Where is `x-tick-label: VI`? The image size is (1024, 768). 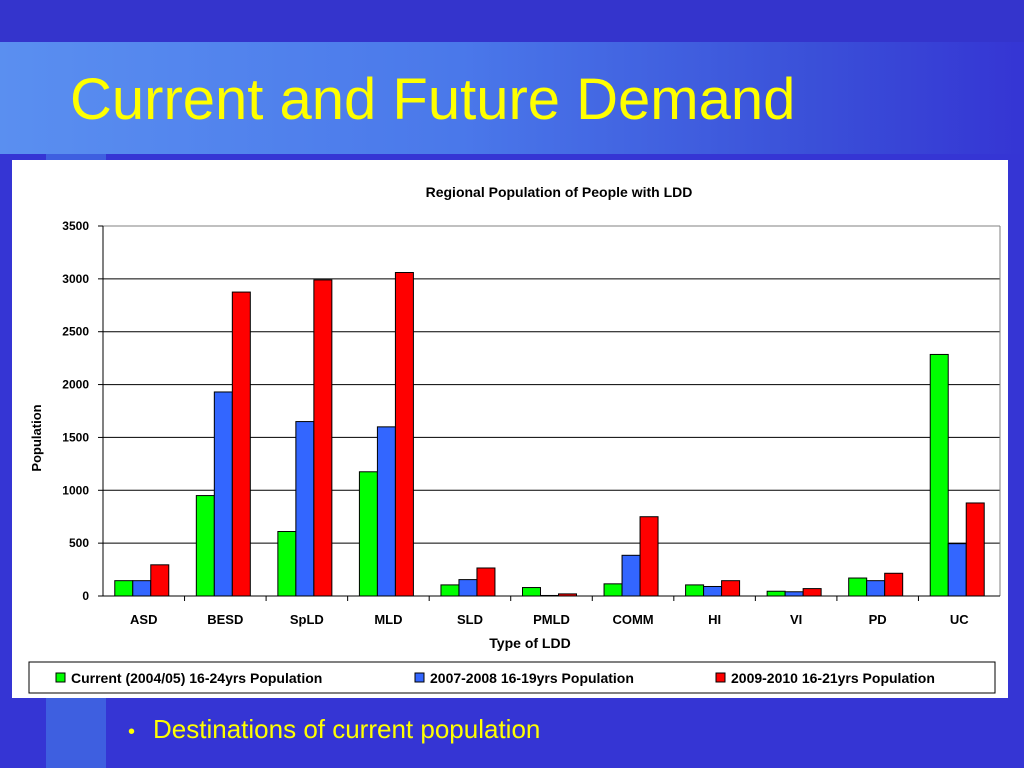 x-tick-label: VI is located at coordinates (796, 619).